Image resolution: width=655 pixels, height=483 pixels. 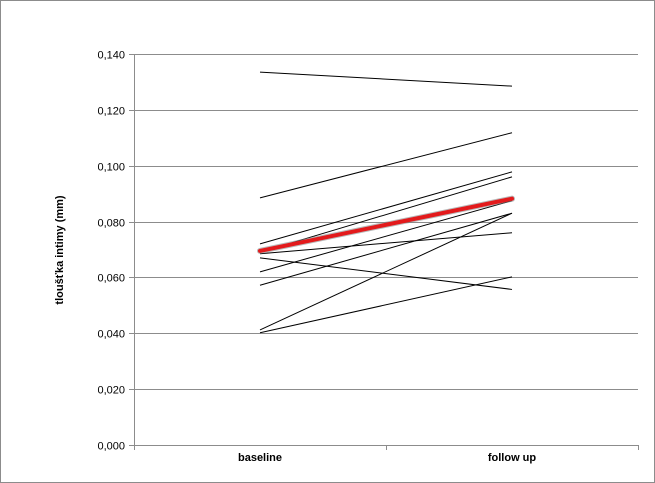 I want to click on y-tick-label: 0,140, so click(x=111, y=56).